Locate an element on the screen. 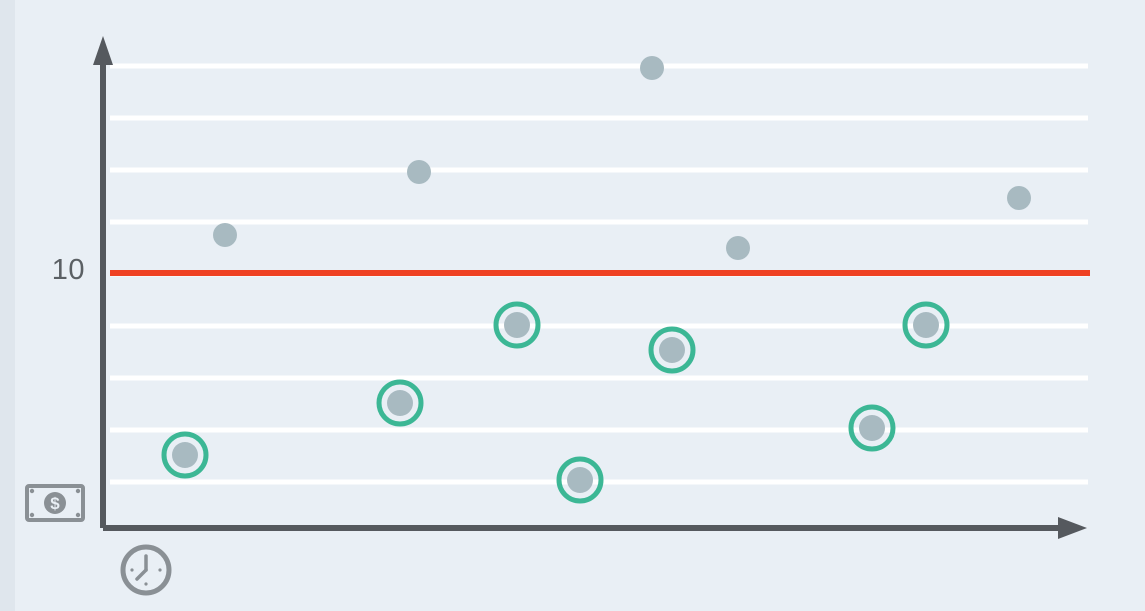  clock-icon is located at coordinates (146, 570).